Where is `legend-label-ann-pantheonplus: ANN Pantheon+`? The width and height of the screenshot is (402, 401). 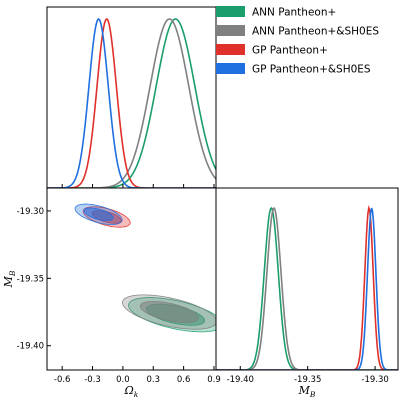
legend-label-ann-pantheonplus: ANN Pantheon+ is located at coordinates (294, 13).